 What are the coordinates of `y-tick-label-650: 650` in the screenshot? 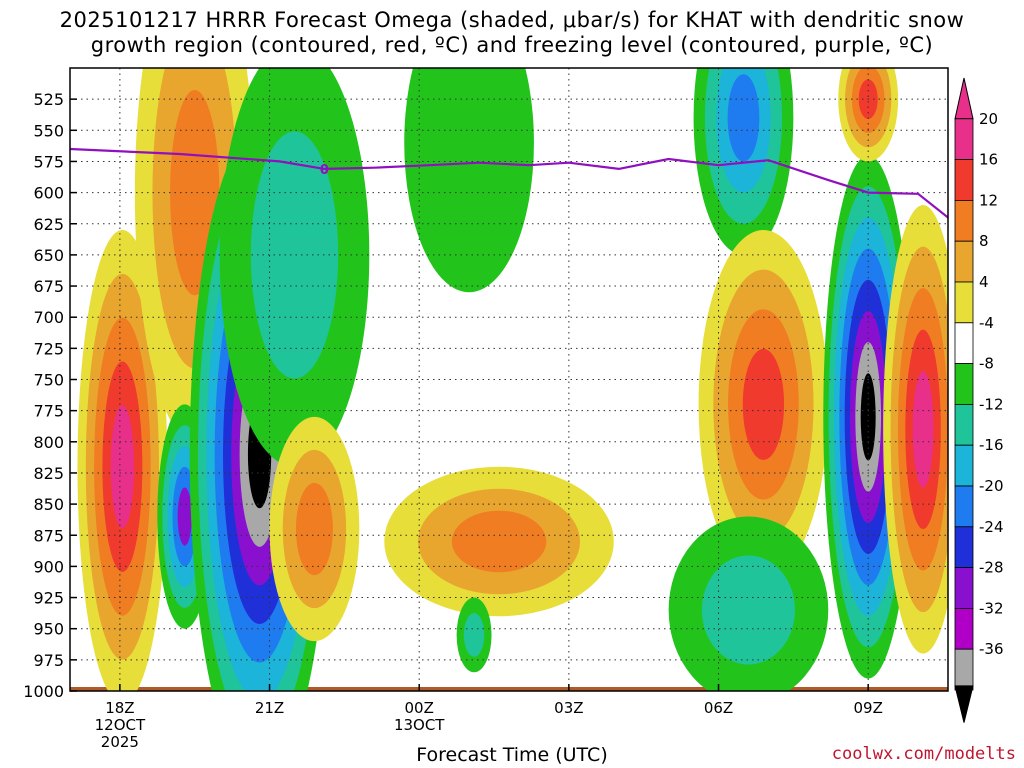 It's located at (48, 255).